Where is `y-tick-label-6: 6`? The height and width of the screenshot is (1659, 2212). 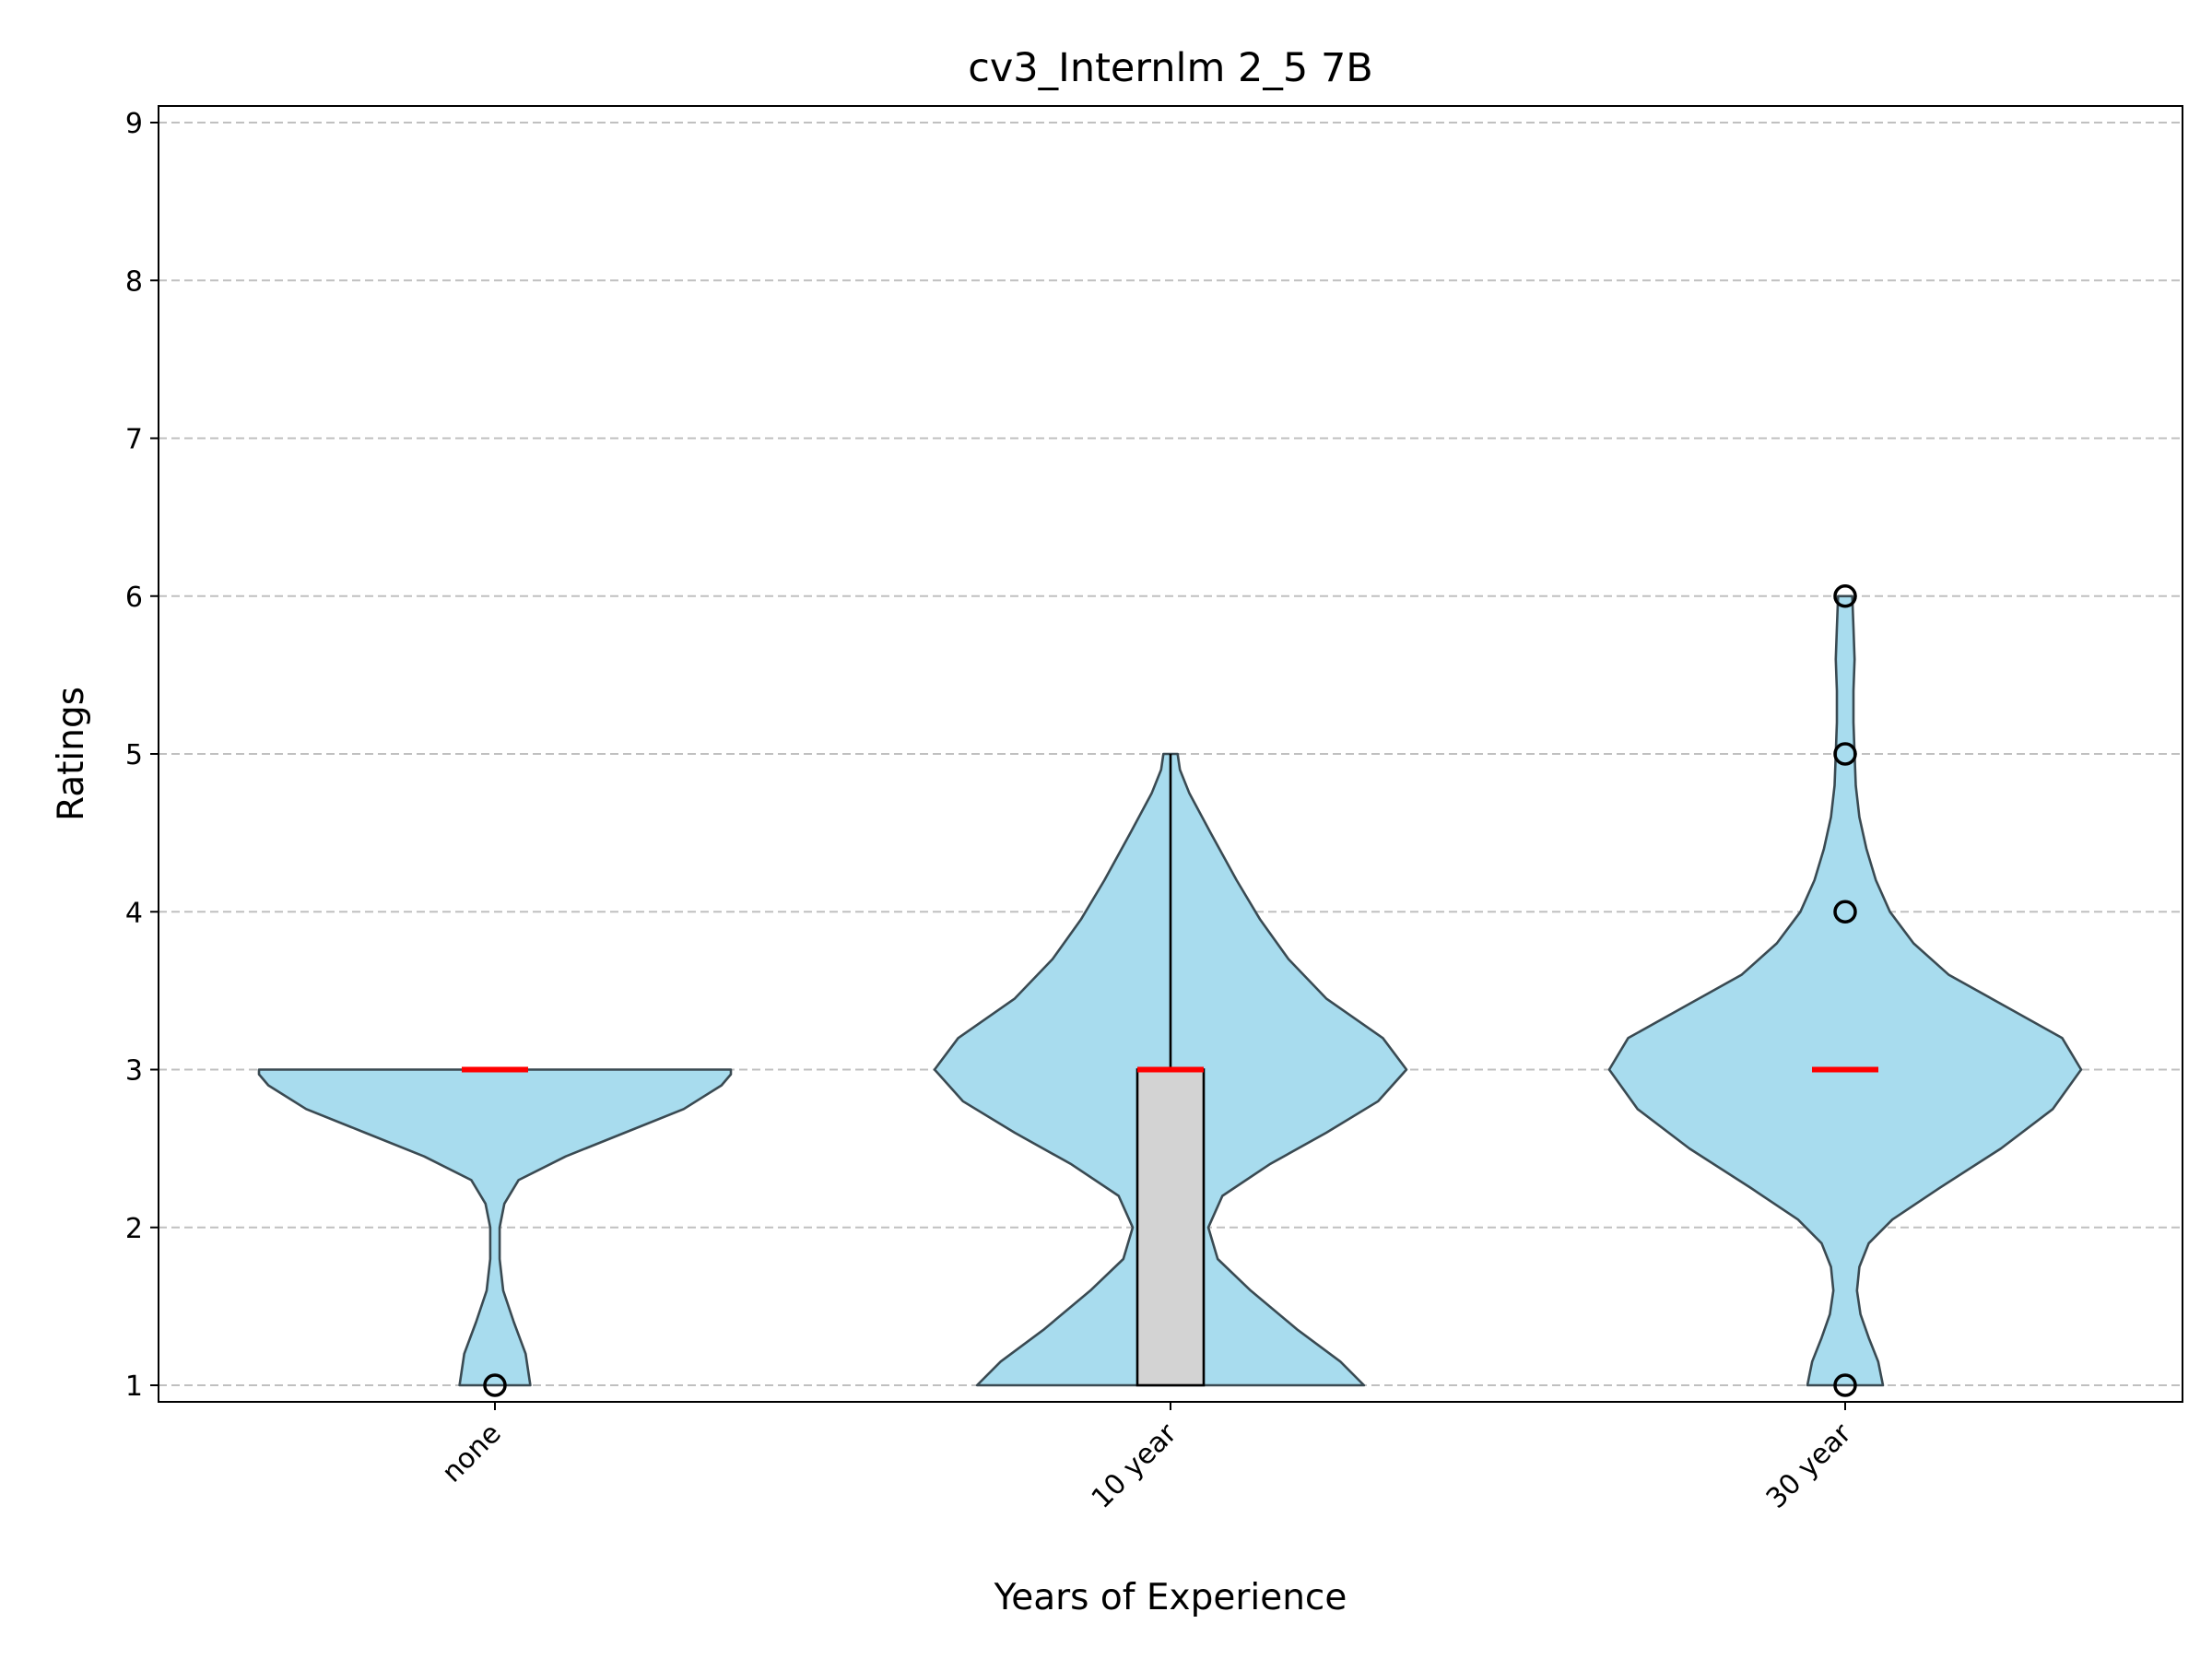
y-tick-label-6: 6 is located at coordinates (134, 598).